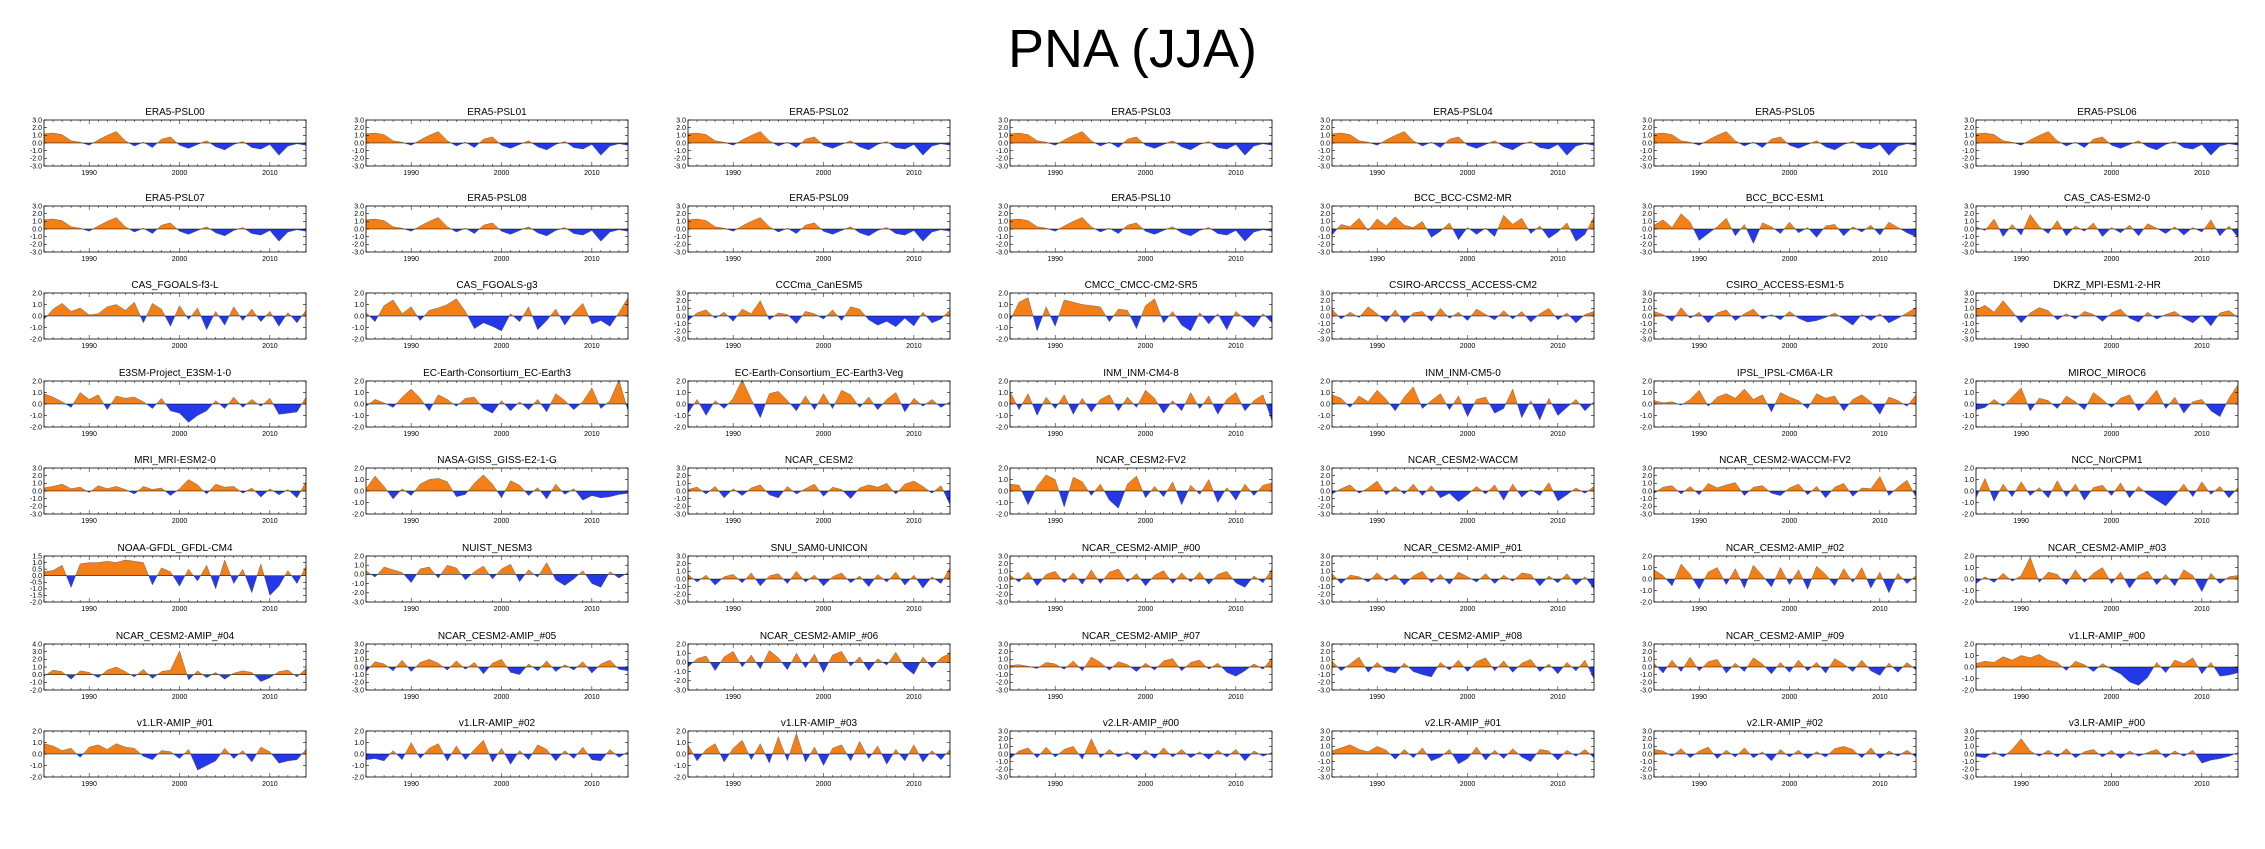  What do you see at coordinates (2107, 548) in the screenshot?
I see `panel-title: NCAR_CESM2-AMIP_#03` at bounding box center [2107, 548].